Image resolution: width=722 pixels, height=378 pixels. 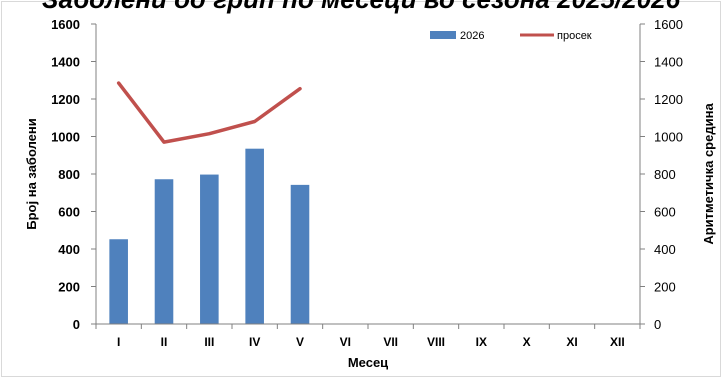 I want to click on left-tick-label: 600, so click(x=69, y=212).